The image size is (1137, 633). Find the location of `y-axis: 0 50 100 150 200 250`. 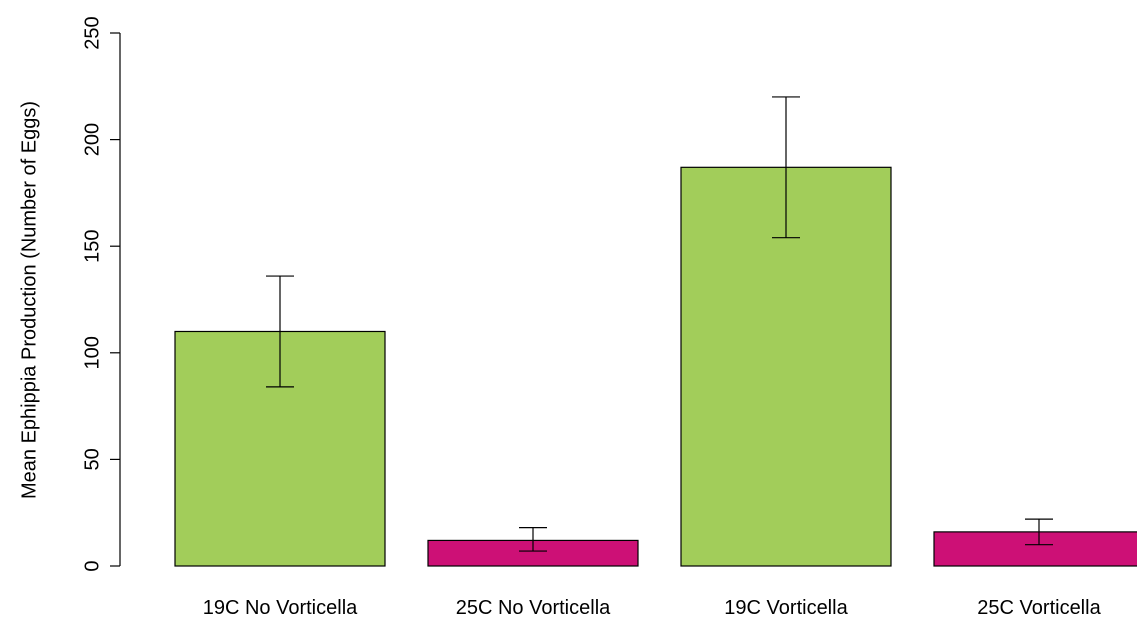

y-axis: 0 50 100 150 200 250 is located at coordinates (101, 294).